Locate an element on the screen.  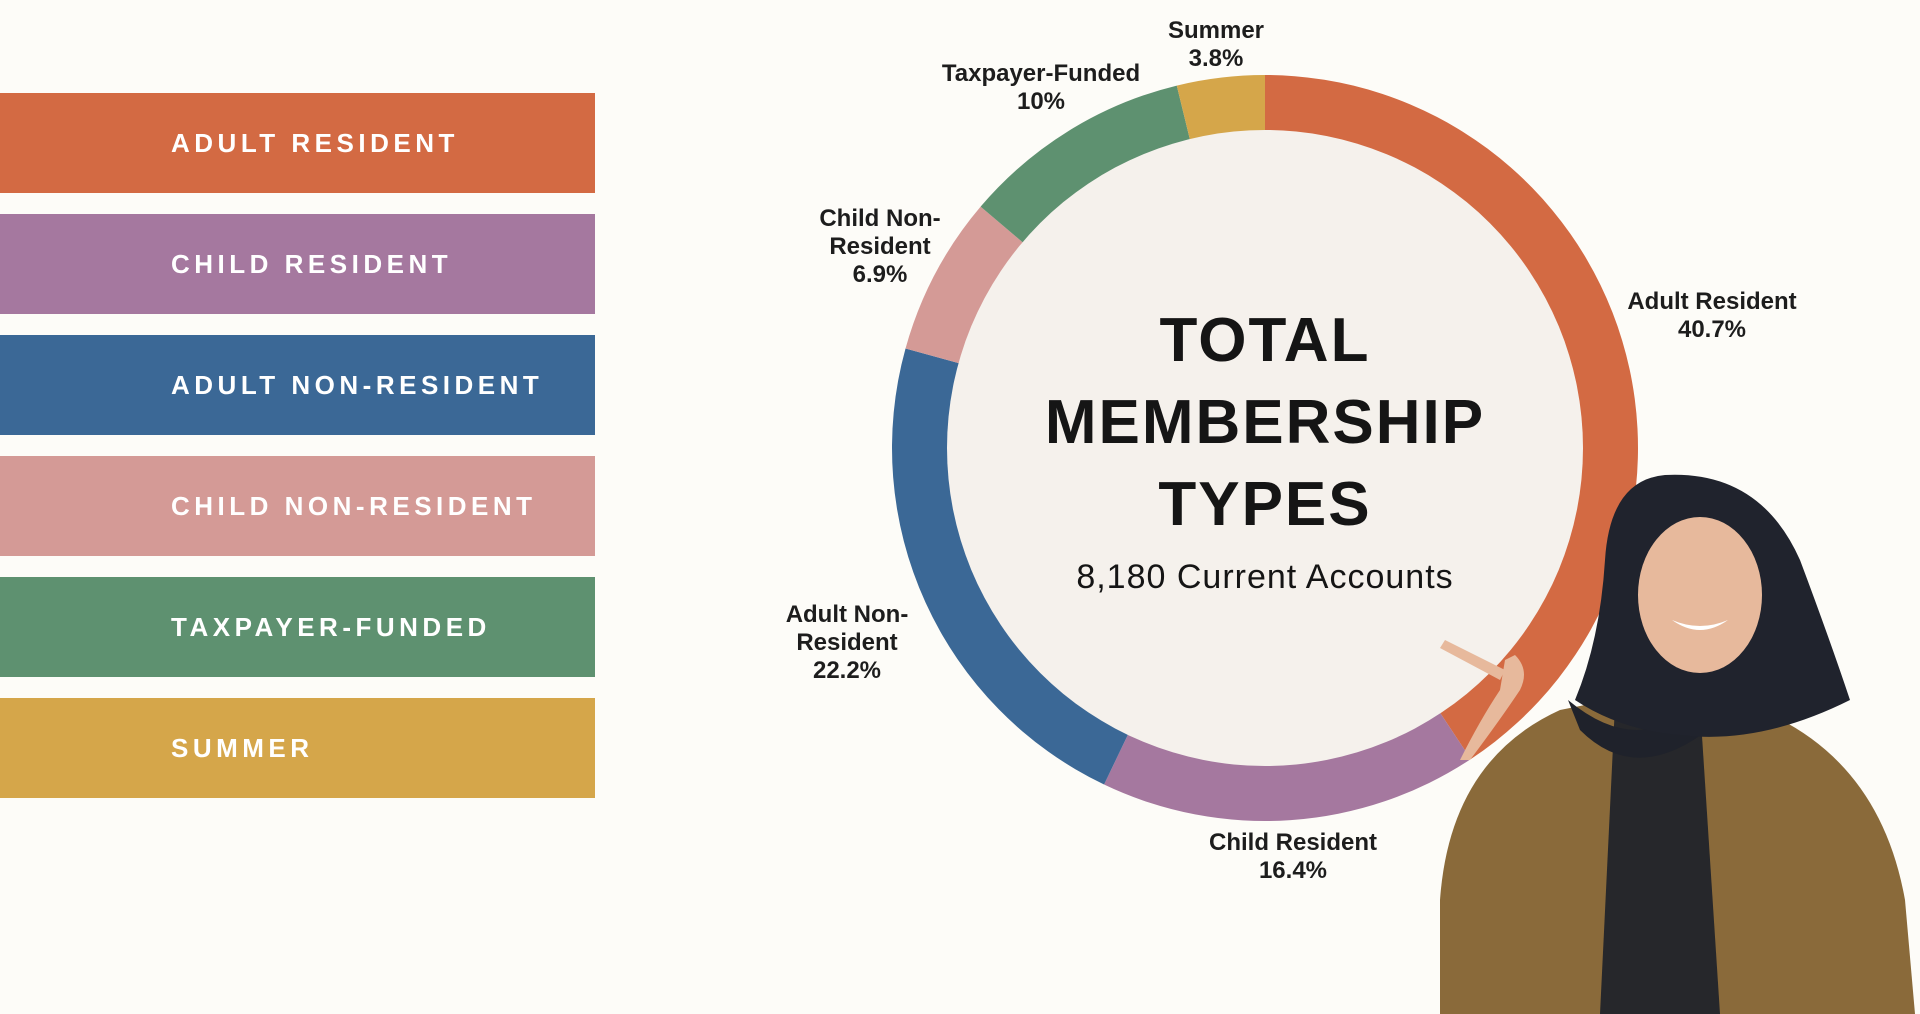
slice-category: Summer is located at coordinates (1216, 30).